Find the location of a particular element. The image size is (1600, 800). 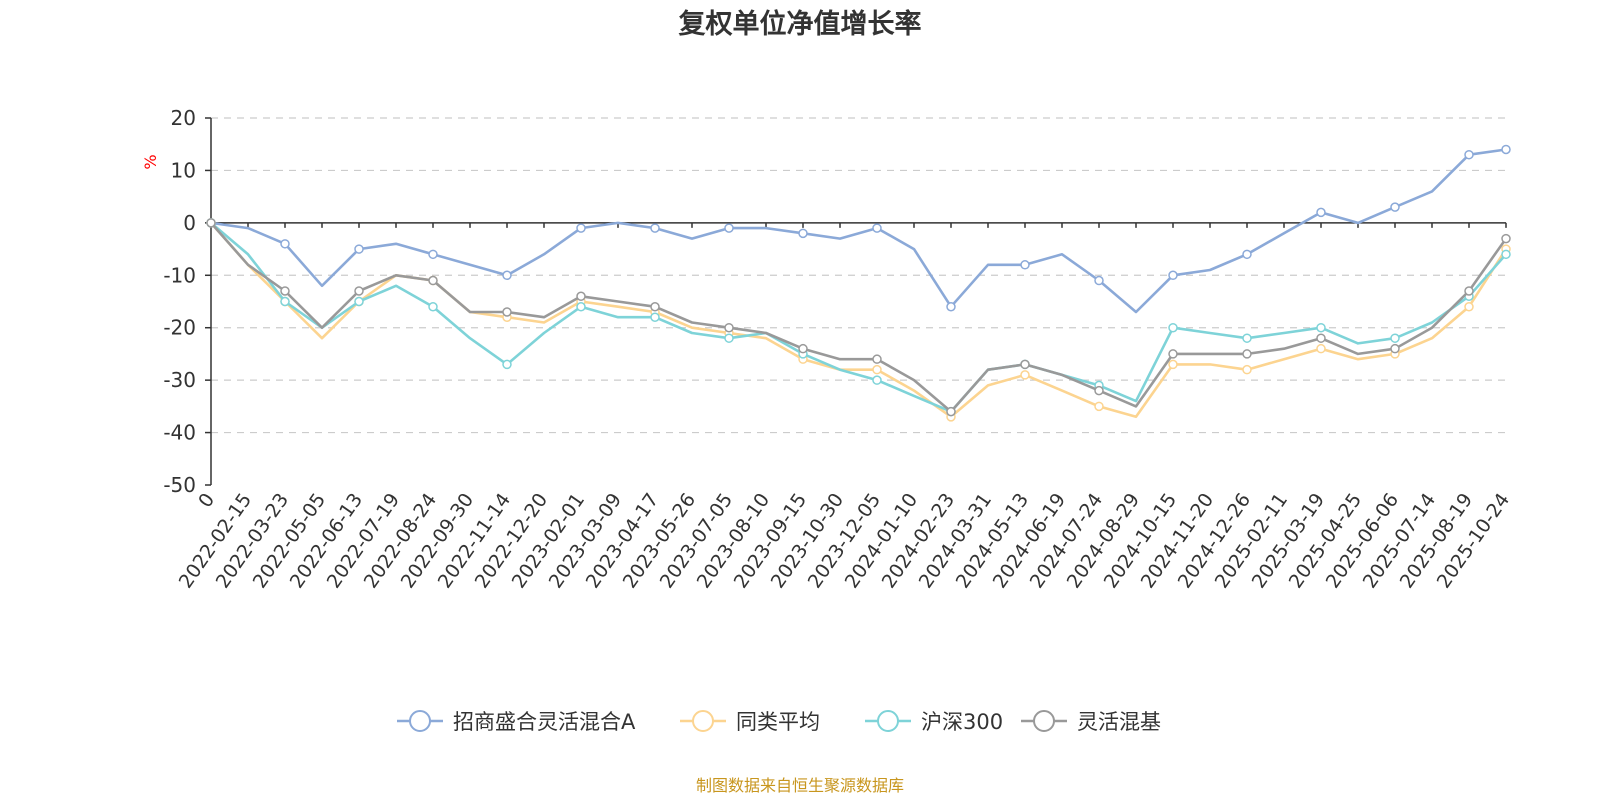

legend-item-1: 招商盛合灵活混合A is located at coordinates (516, 722).